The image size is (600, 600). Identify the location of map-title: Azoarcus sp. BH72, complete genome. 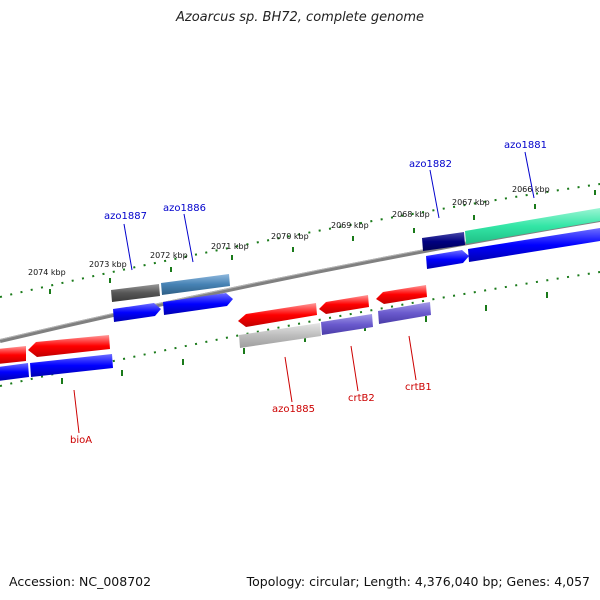
(300, 17).